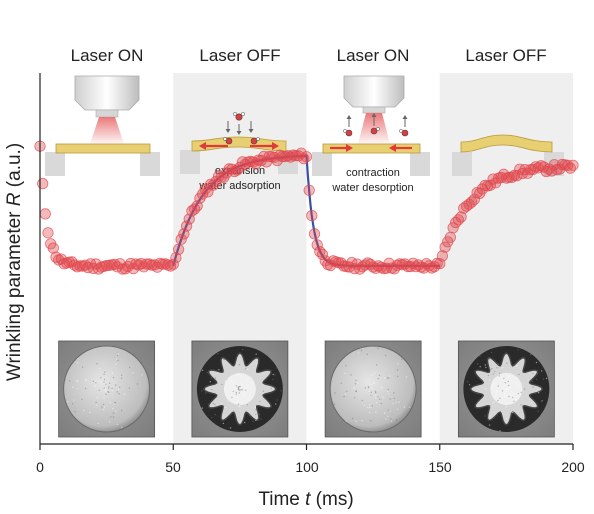  What do you see at coordinates (372, 188) in the screenshot?
I see `annotation-line: water desorption` at bounding box center [372, 188].